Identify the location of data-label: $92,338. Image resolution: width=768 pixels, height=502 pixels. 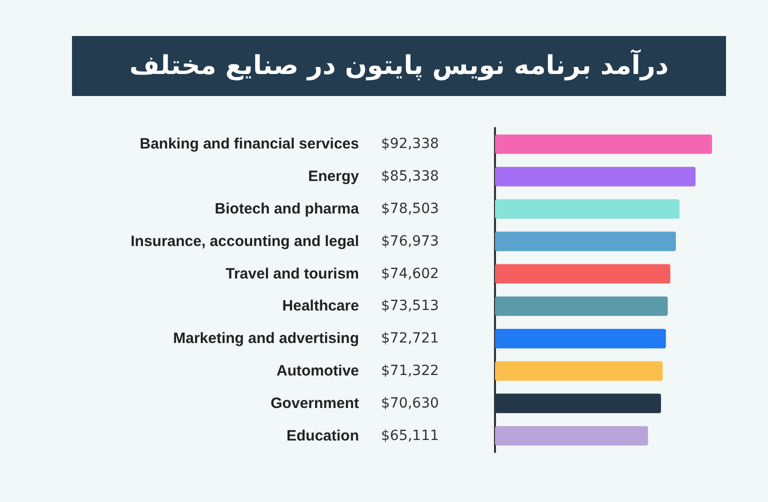
(410, 144).